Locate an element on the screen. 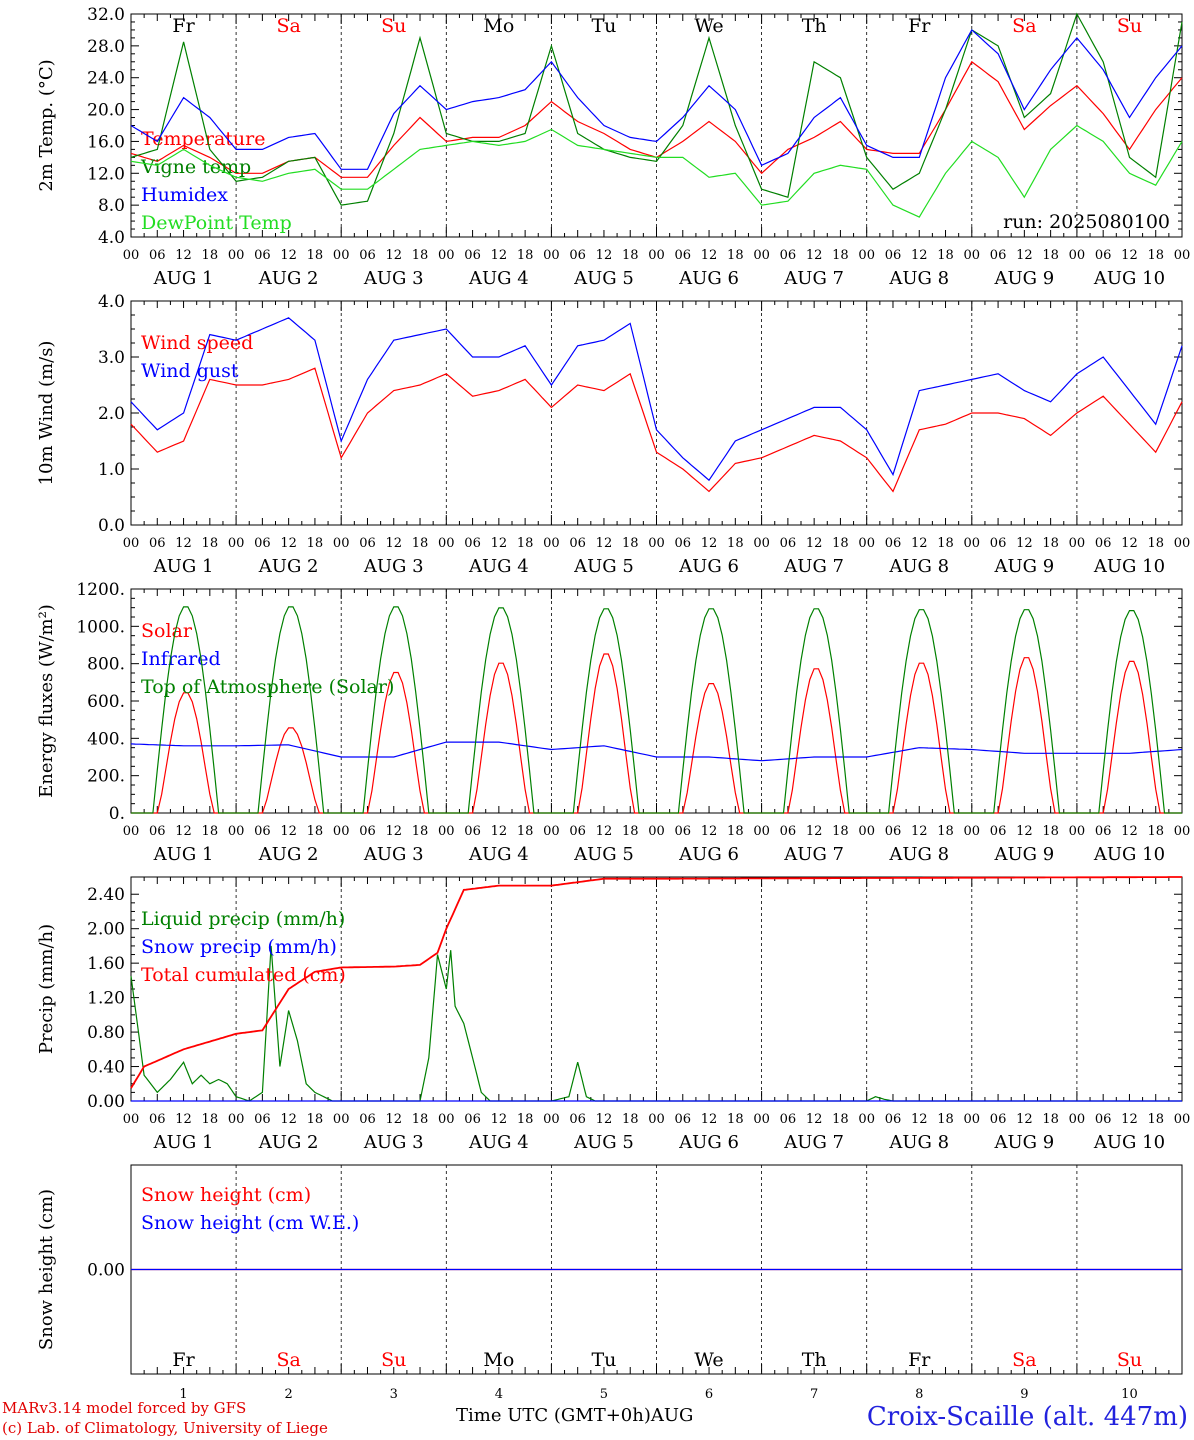  y-axis-title: 10m Wind (m/s) is located at coordinates (46, 413).